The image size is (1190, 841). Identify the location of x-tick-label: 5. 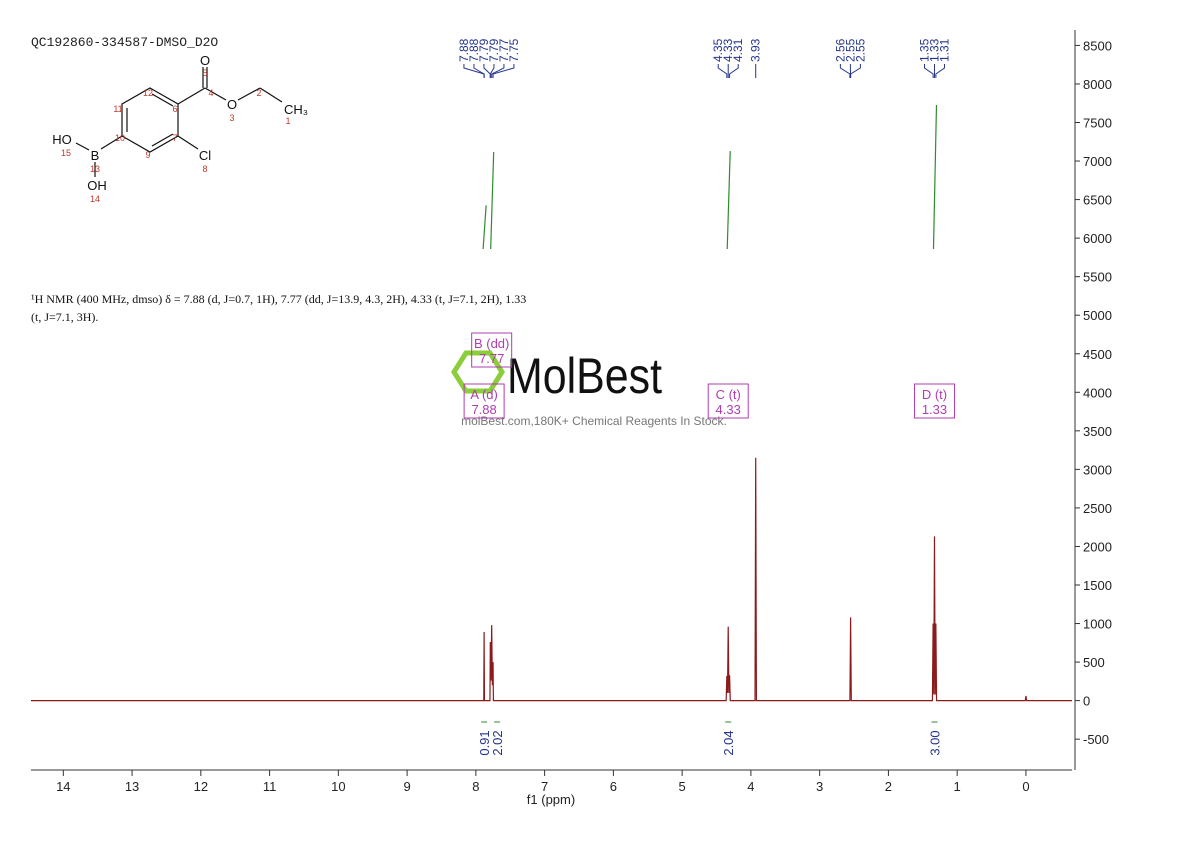
(682, 786).